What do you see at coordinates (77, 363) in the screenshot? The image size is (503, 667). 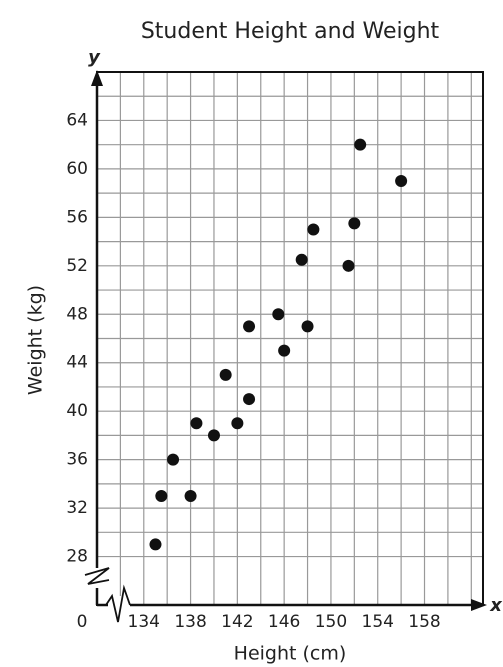 I see `y-tick-label: 44` at bounding box center [77, 363].